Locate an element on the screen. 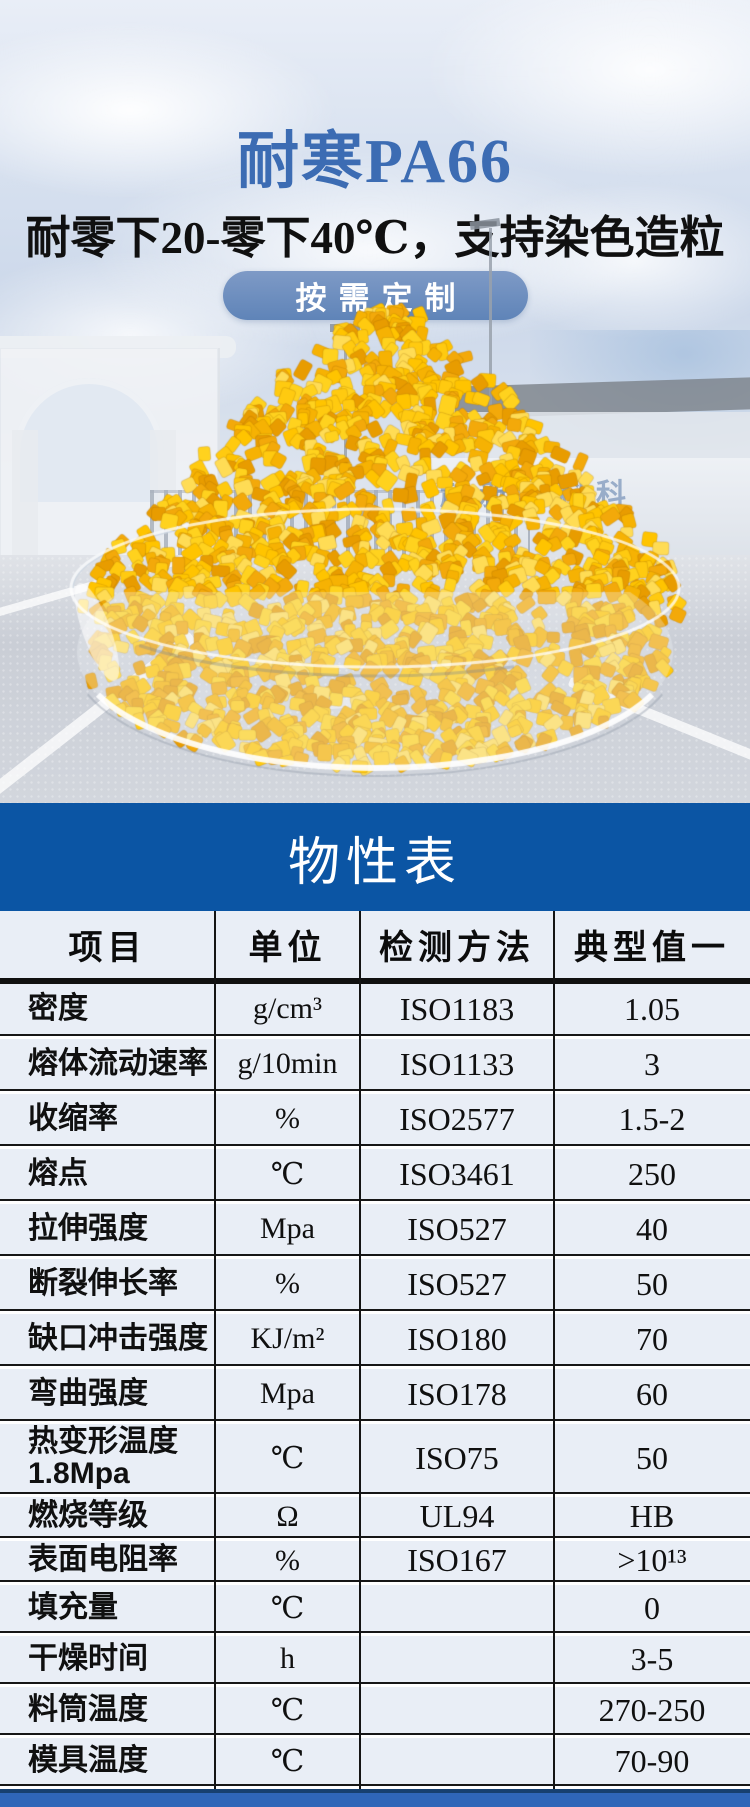  property-name: 燃烧等级 is located at coordinates (88, 1516).